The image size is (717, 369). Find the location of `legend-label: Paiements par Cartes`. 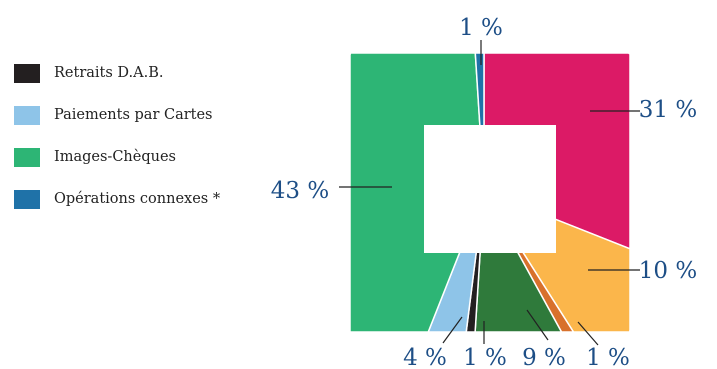

legend-label: Paiements par Cartes is located at coordinates (133, 115).